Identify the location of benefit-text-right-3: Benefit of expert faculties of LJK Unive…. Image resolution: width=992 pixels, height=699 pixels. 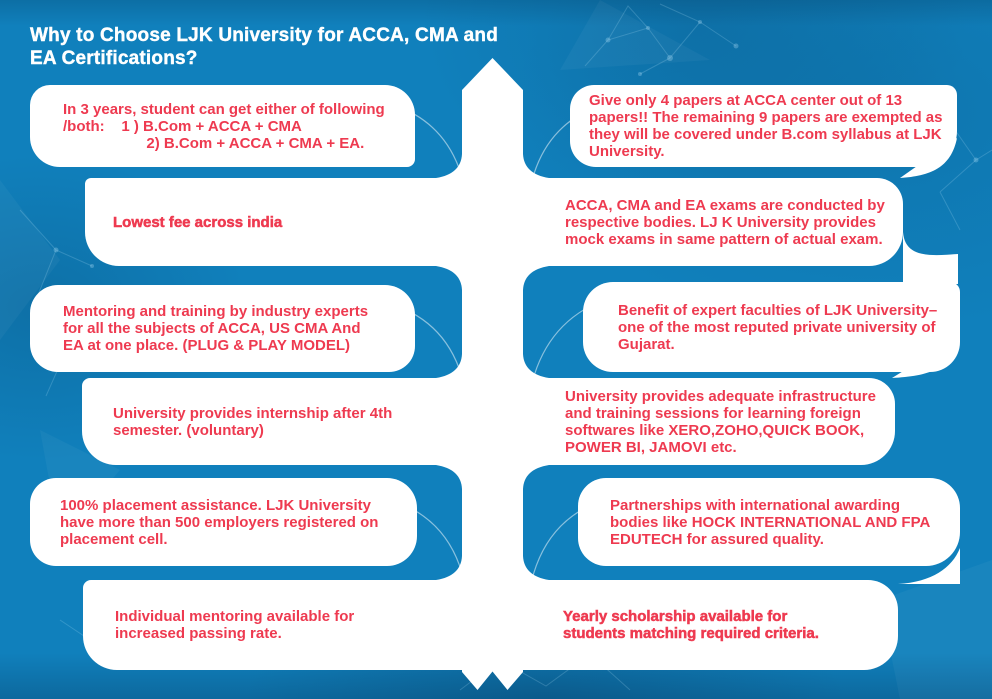
(778, 327).